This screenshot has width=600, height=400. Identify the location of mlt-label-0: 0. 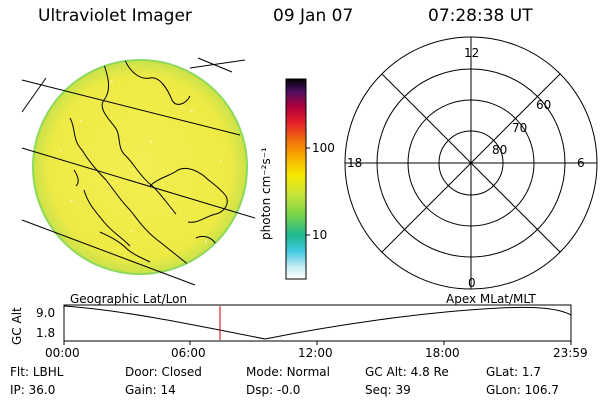
(472, 283).